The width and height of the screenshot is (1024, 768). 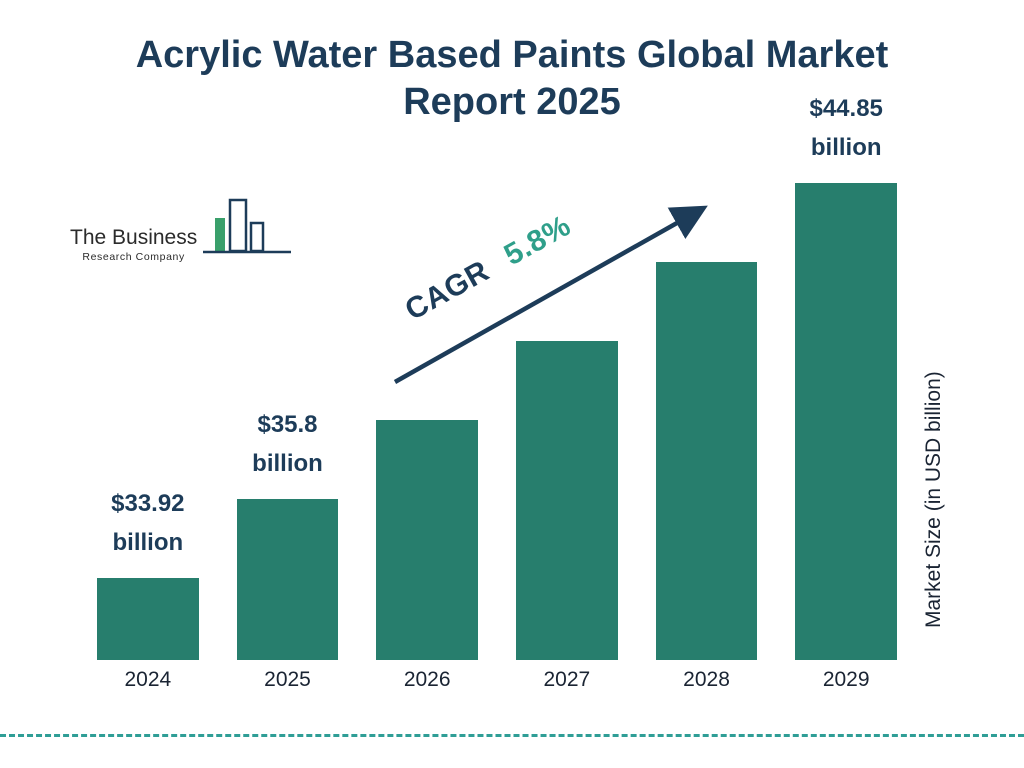 What do you see at coordinates (148, 679) in the screenshot?
I see `bar-year-label: 2024` at bounding box center [148, 679].